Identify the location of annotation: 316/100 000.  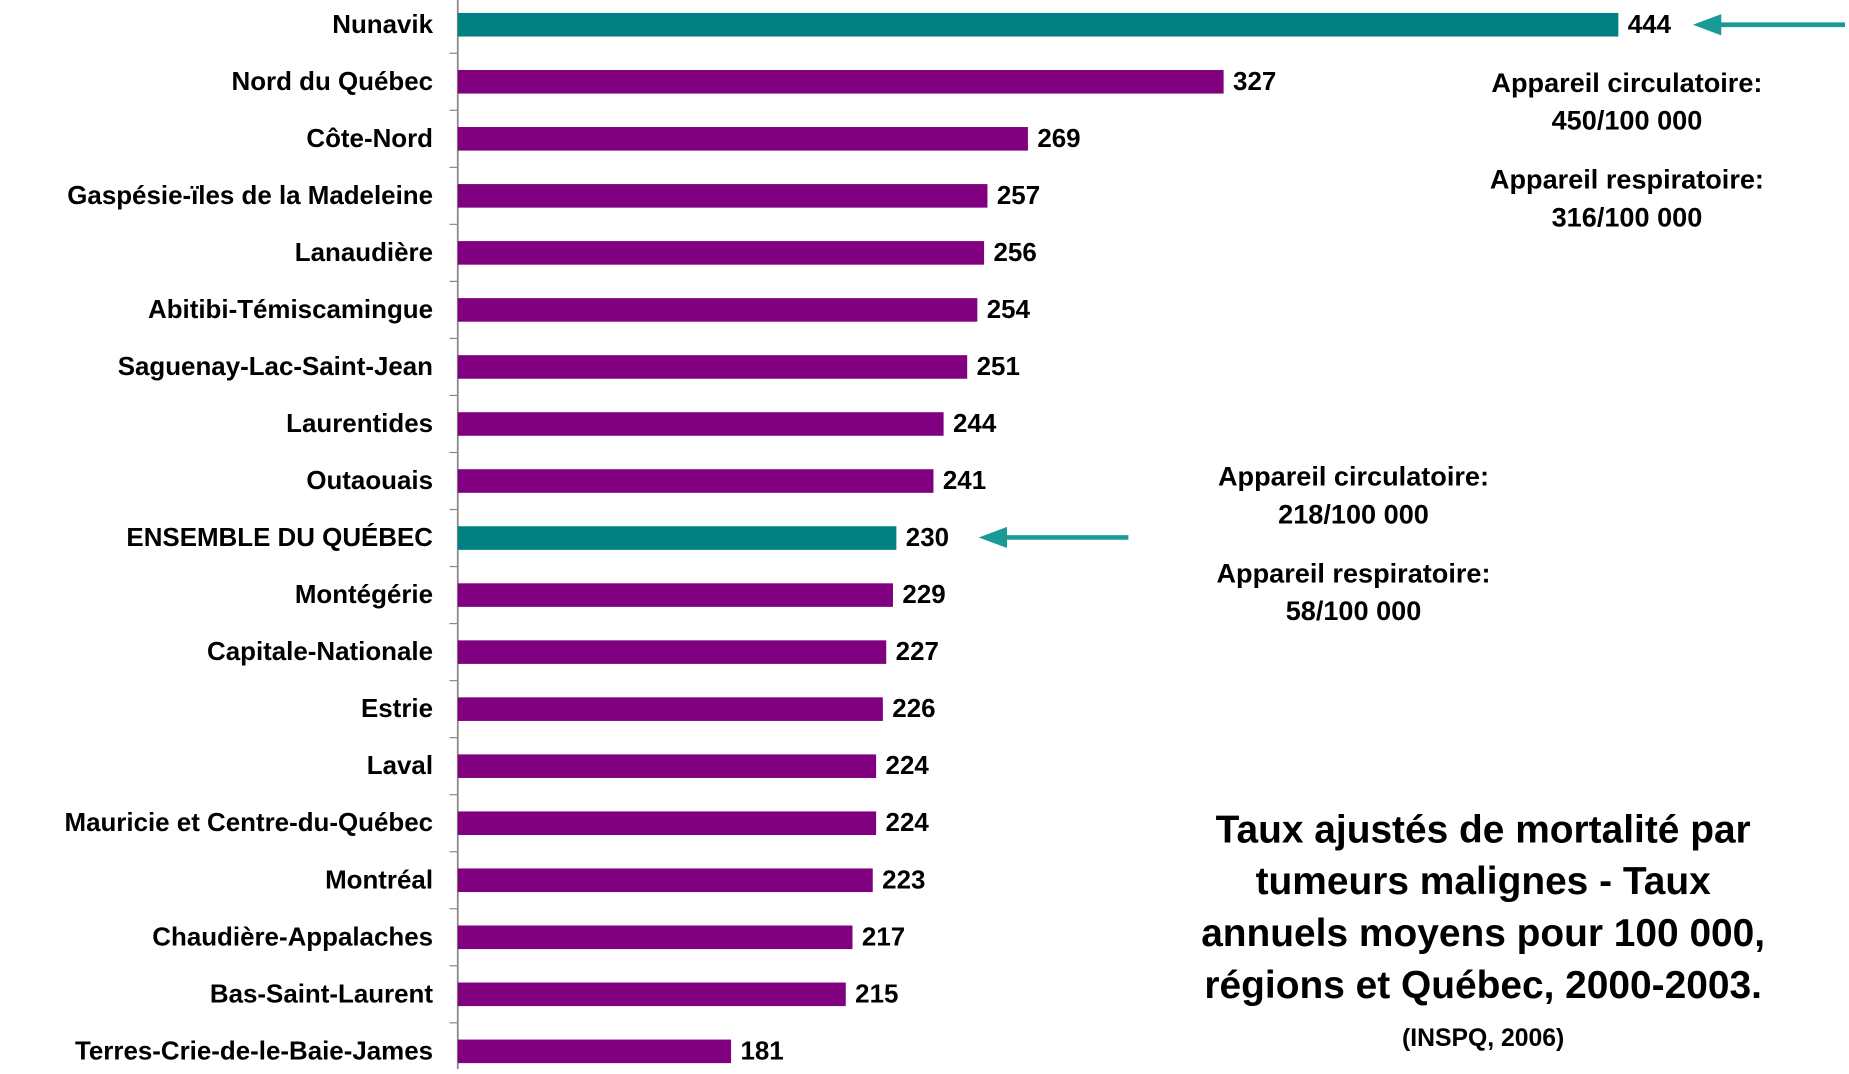
(1627, 216).